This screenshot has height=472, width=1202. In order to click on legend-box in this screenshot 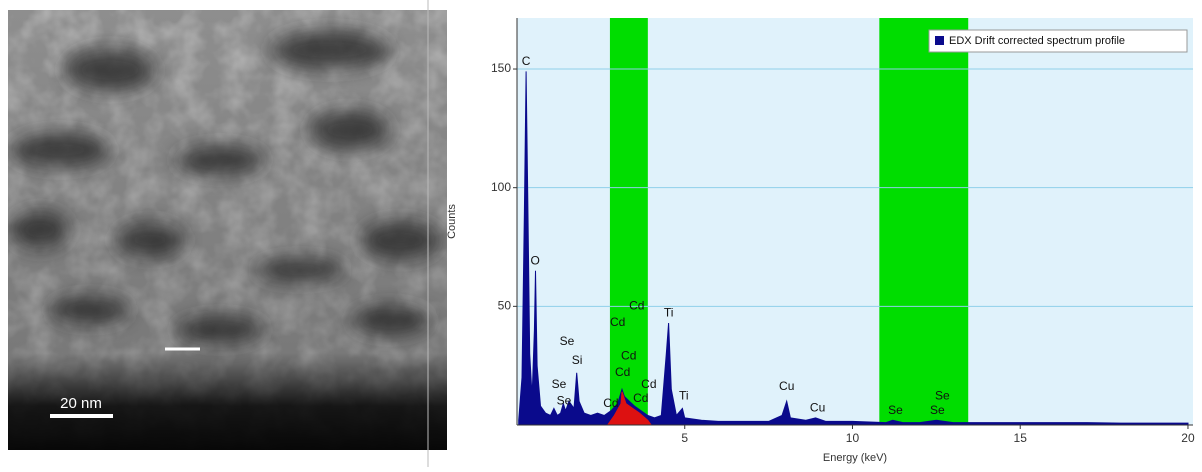, I will do `click(1058, 41)`.